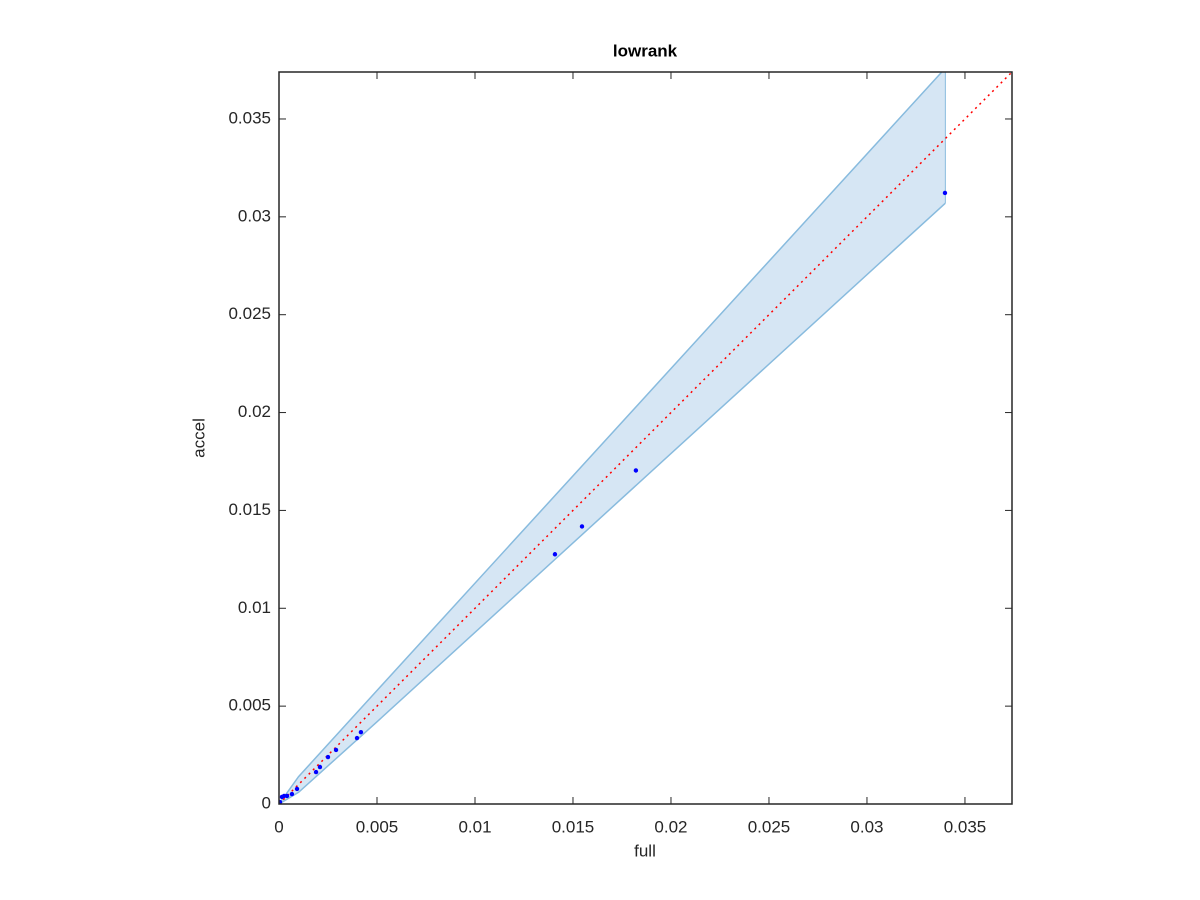  Describe the element at coordinates (474, 826) in the screenshot. I see `x-tick-label: 0.01` at that location.